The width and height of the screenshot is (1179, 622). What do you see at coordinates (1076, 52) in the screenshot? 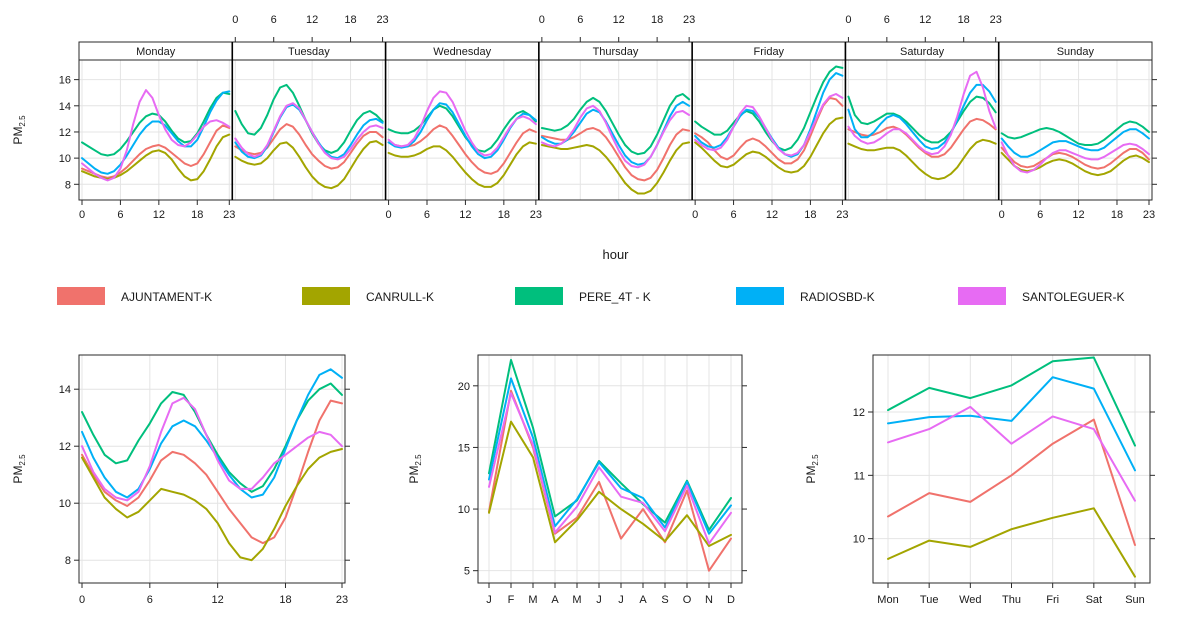
I see `day-strip-label: Sunday` at bounding box center [1076, 52].